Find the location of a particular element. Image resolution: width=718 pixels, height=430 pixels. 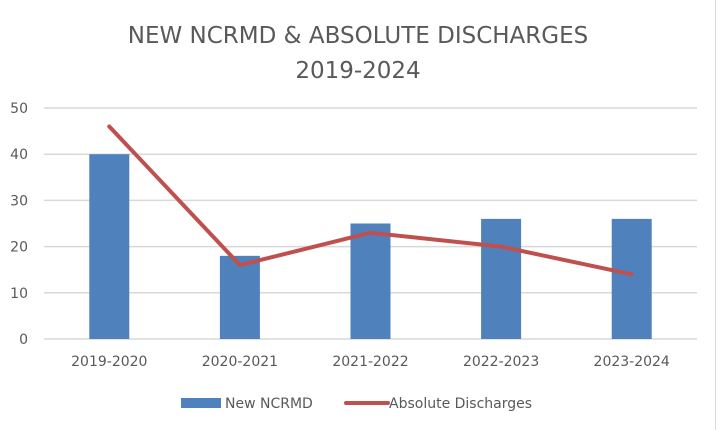

y-tick-label: 40 is located at coordinates (19, 155).